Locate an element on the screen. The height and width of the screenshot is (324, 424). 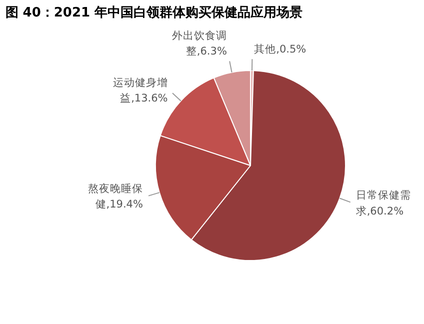
slice-label: 运动健身增益,13.6% is located at coordinates (140, 90).